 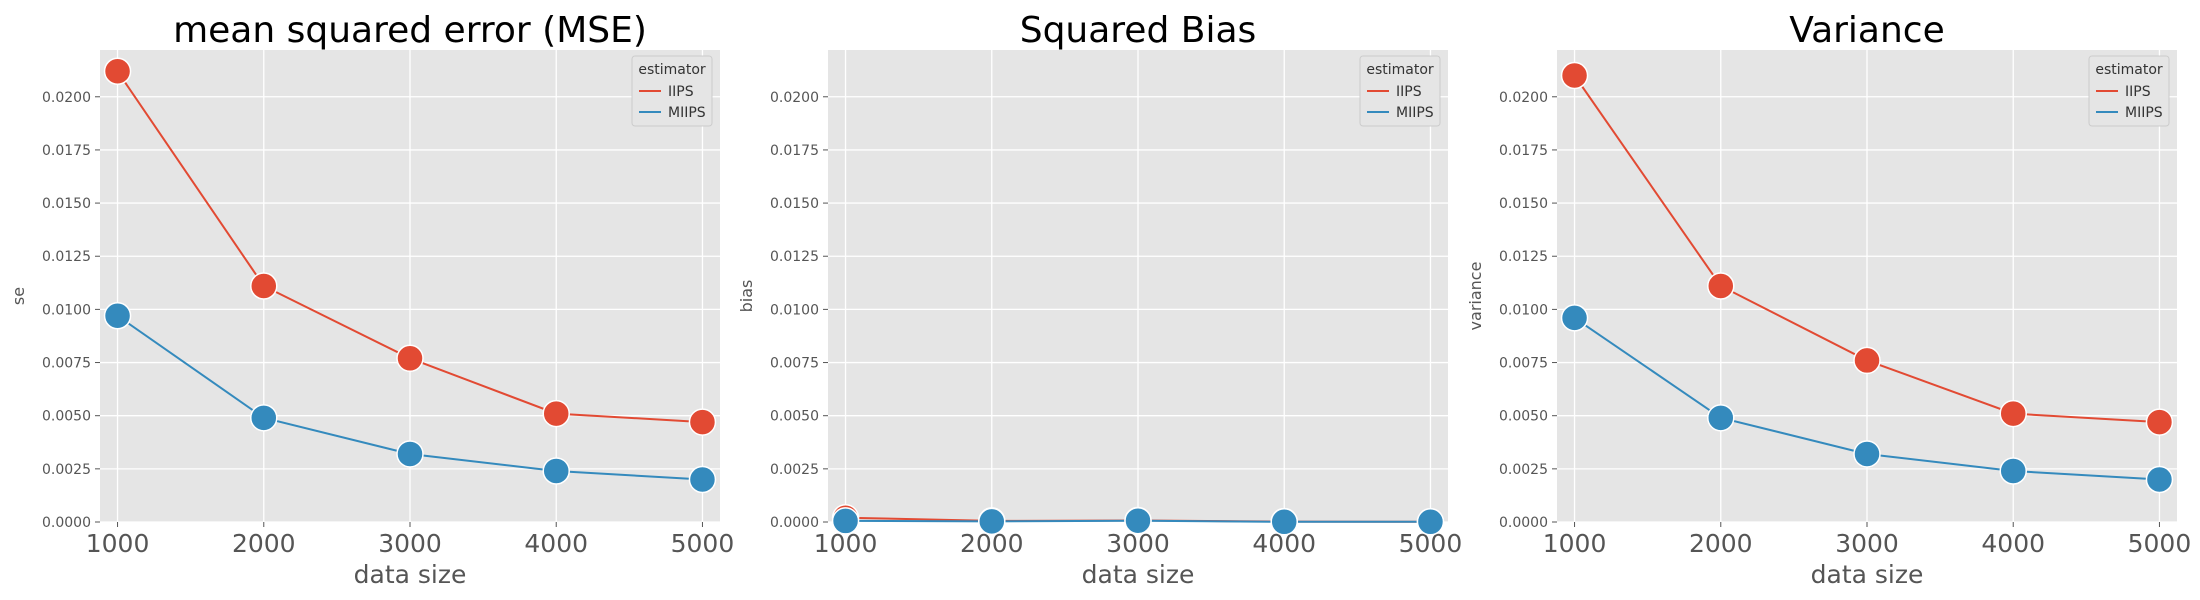 What do you see at coordinates (18, 296) in the screenshot?
I see `panel-1-yaxis-label: se` at bounding box center [18, 296].